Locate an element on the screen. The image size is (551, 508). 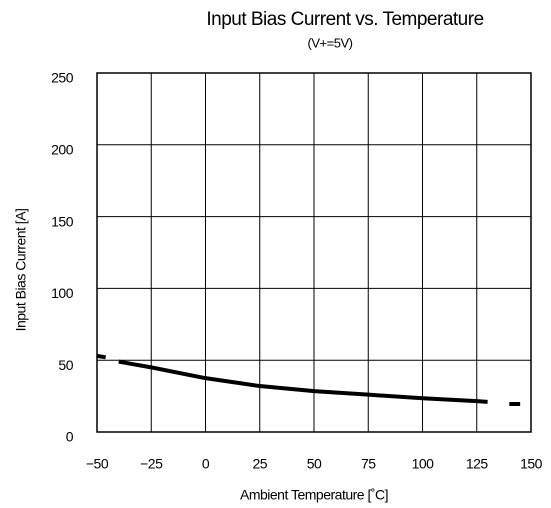
y-tick-label: 0 is located at coordinates (70, 437).